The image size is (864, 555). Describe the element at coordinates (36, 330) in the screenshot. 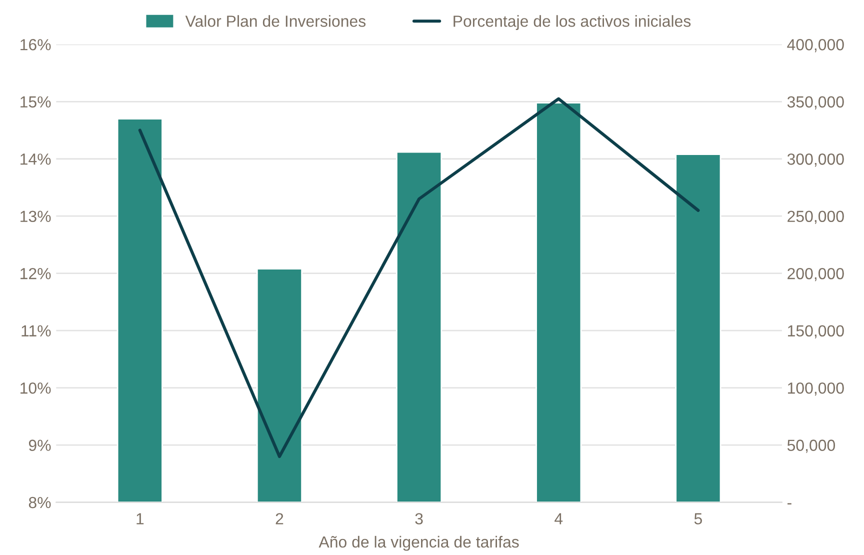

I see `y-tick-label: 11%` at that location.